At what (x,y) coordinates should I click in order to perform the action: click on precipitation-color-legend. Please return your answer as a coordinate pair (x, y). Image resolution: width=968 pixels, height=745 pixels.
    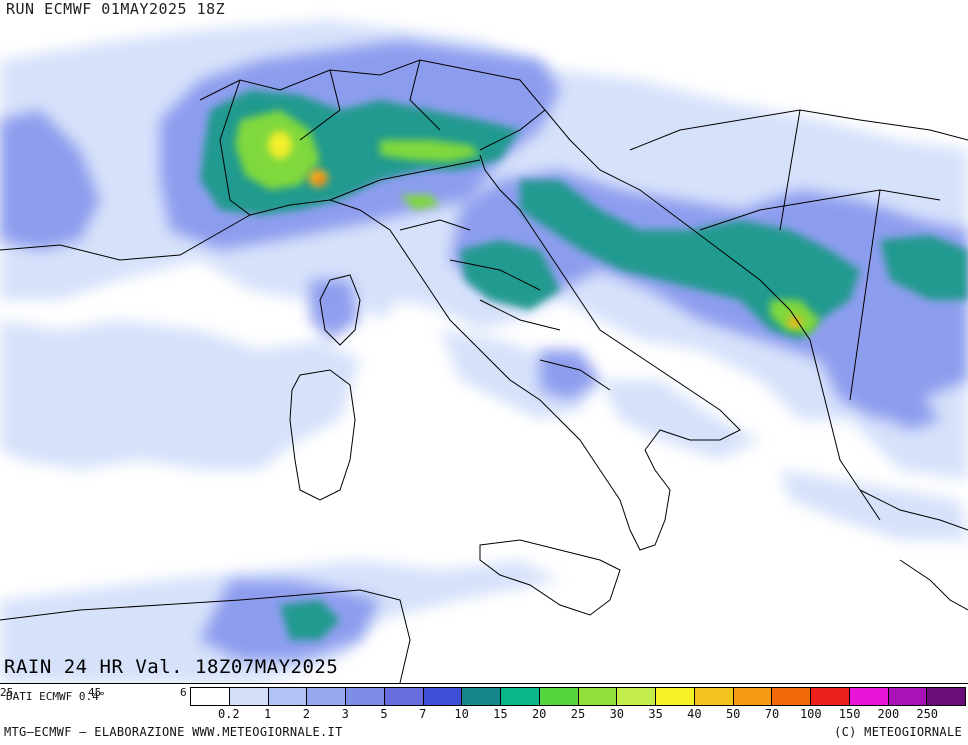
    Looking at the image, I should click on (578, 696).